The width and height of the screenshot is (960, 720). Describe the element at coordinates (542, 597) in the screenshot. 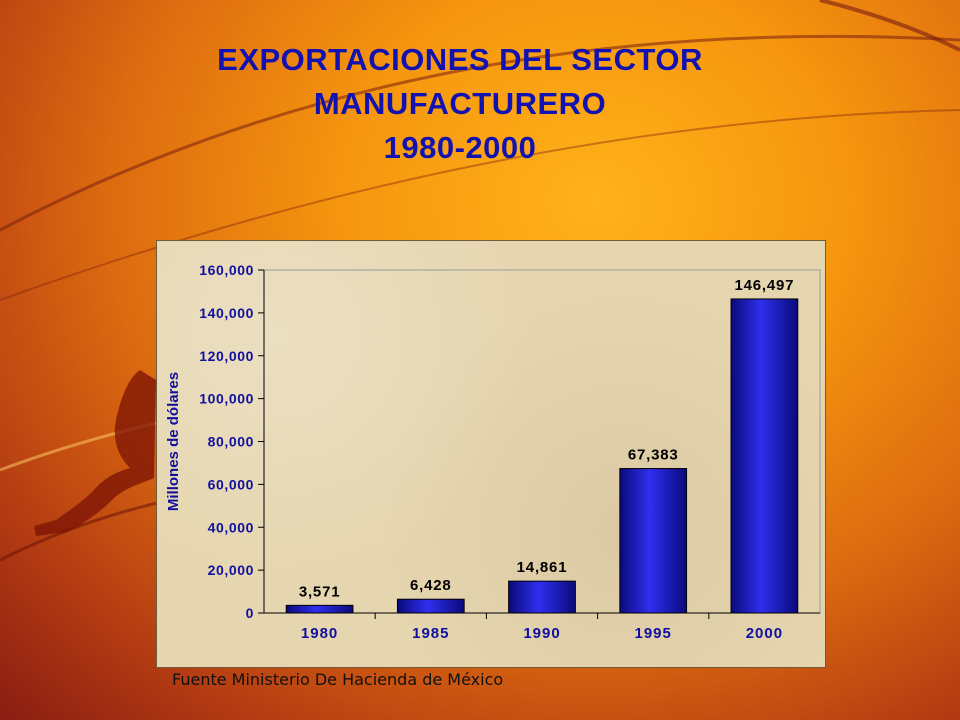

I see `bar-1990` at that location.